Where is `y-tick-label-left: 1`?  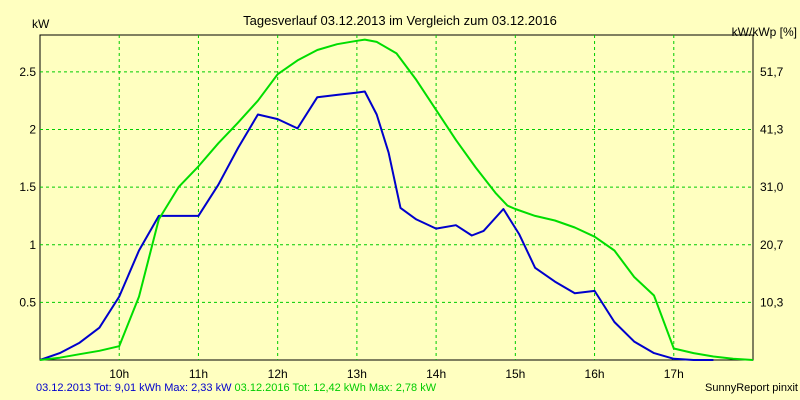 y-tick-label-left: 1 is located at coordinates (32, 245).